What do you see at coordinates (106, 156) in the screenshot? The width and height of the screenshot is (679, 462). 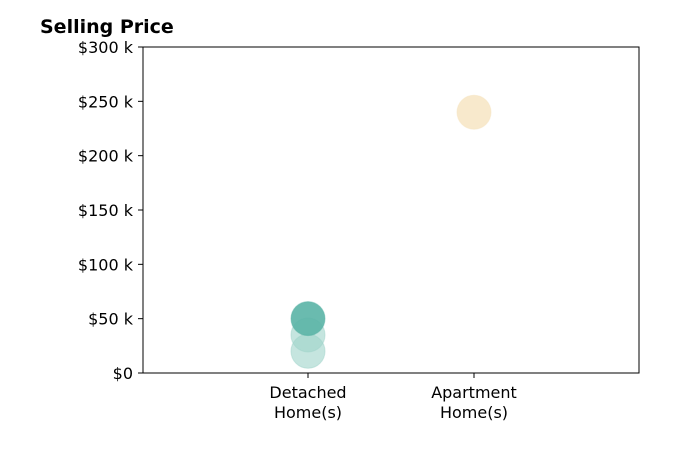 I see `y-tick-label-4: $200 k` at bounding box center [106, 156].